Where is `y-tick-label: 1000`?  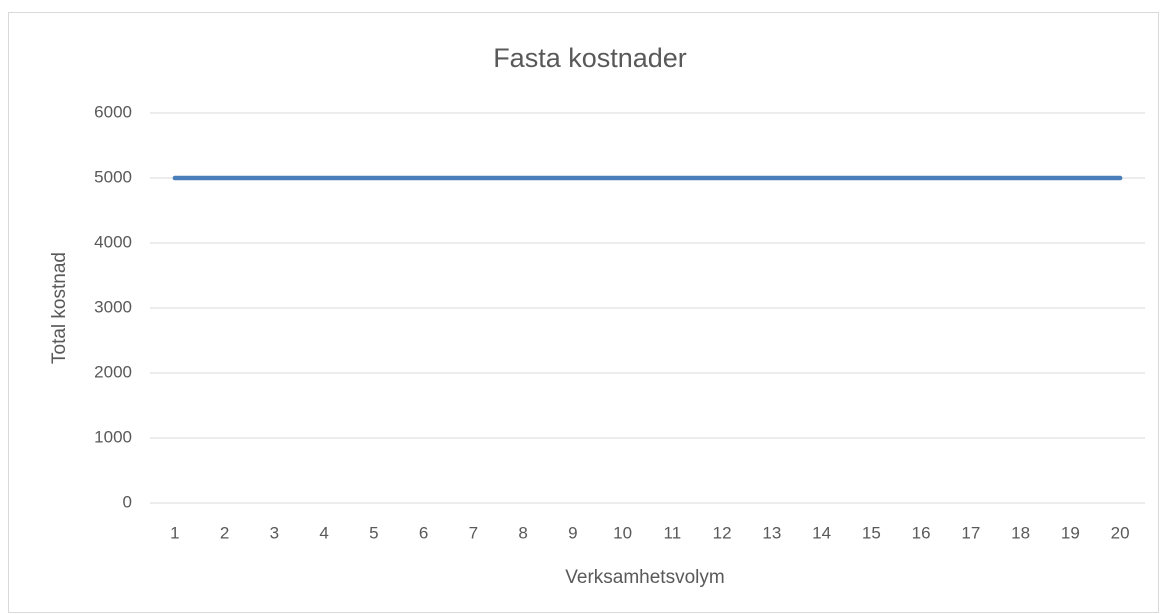
y-tick-label: 1000 is located at coordinates (113, 436).